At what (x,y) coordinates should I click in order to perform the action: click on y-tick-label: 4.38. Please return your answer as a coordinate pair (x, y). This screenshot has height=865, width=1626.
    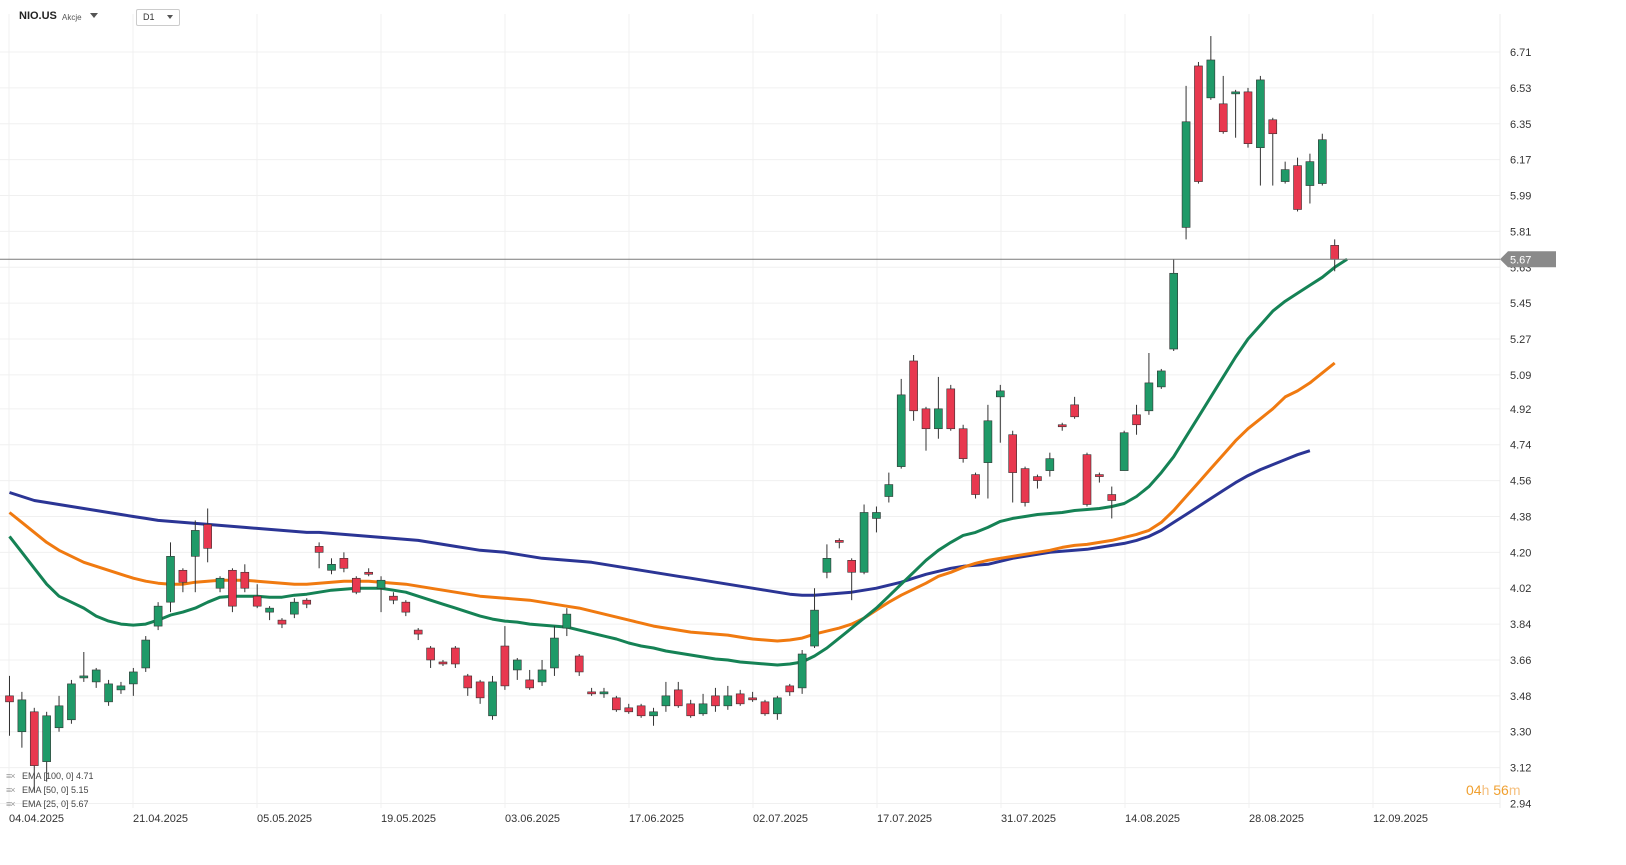
    Looking at the image, I should click on (1520, 517).